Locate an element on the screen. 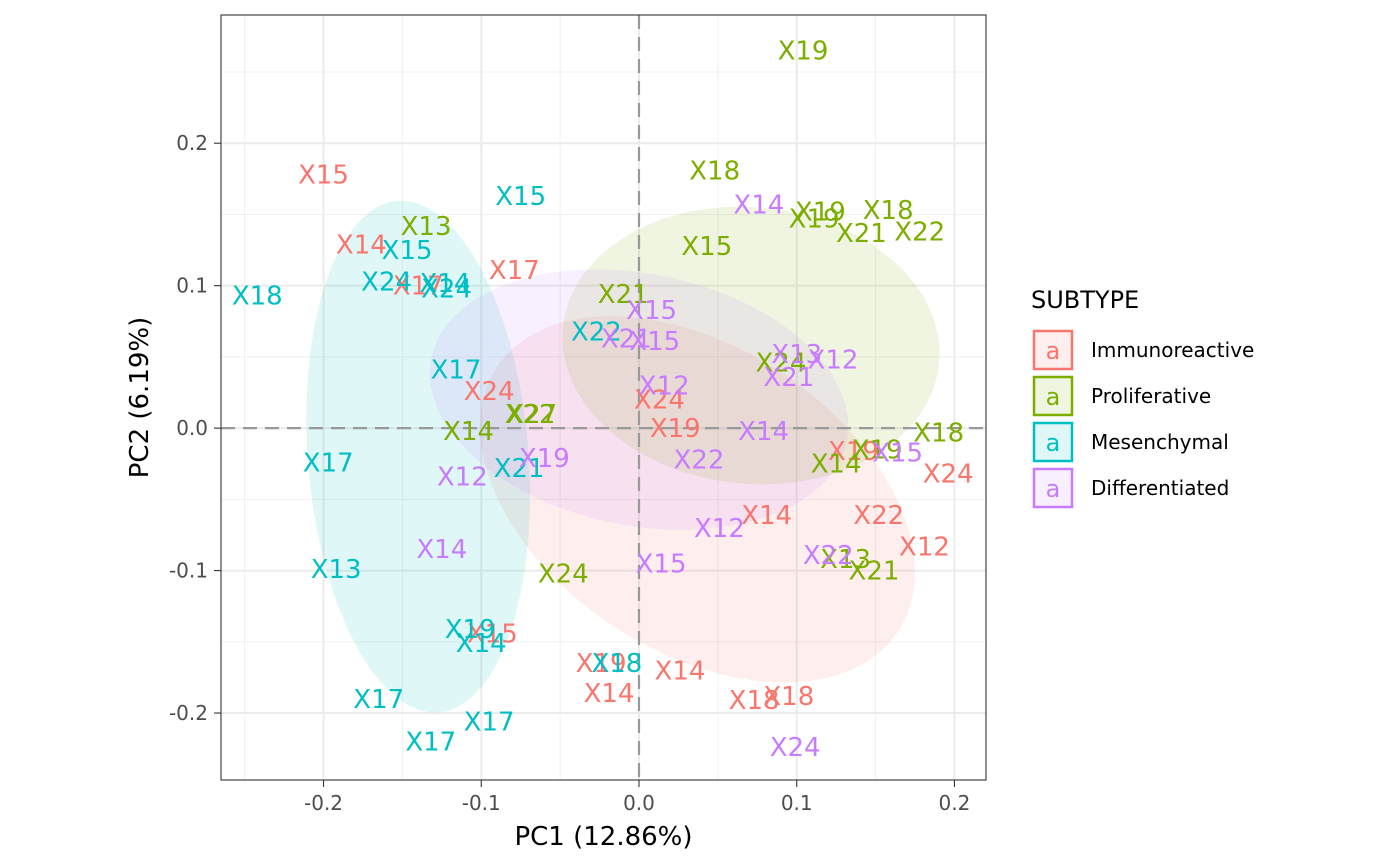  point-label: X27 is located at coordinates (531, 415).